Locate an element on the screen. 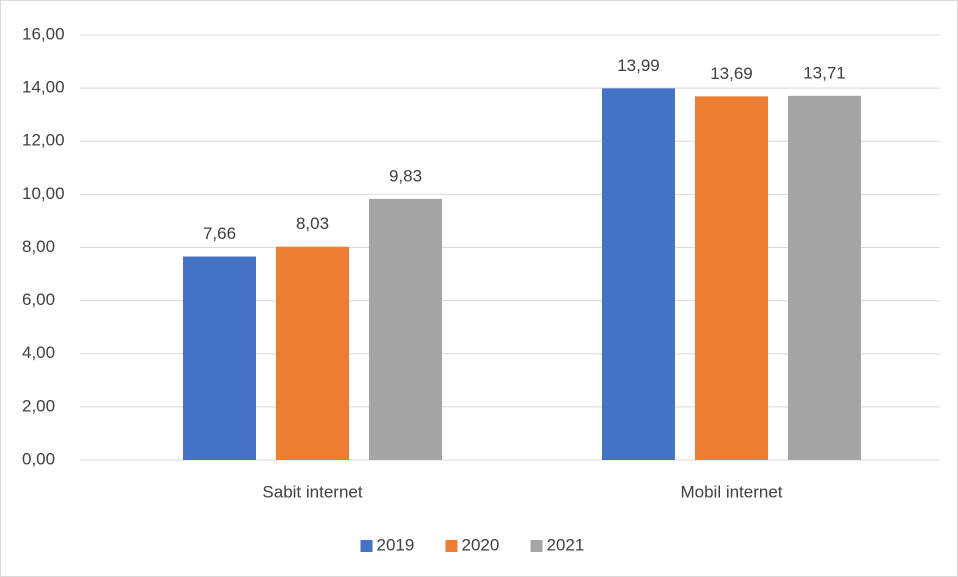 Image resolution: width=958 pixels, height=577 pixels. y-tick-label: 4,00 is located at coordinates (38, 352).